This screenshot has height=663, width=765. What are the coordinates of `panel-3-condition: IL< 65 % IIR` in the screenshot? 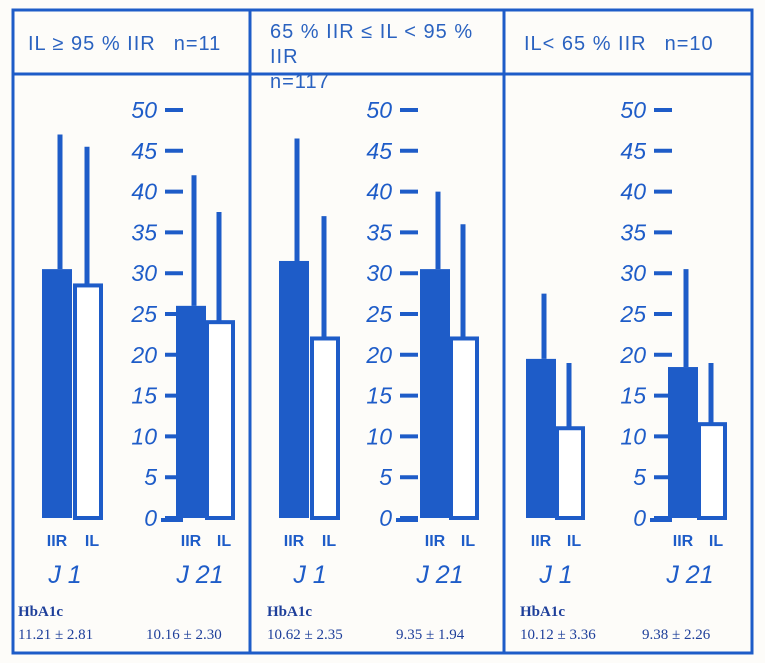 It's located at (585, 44).